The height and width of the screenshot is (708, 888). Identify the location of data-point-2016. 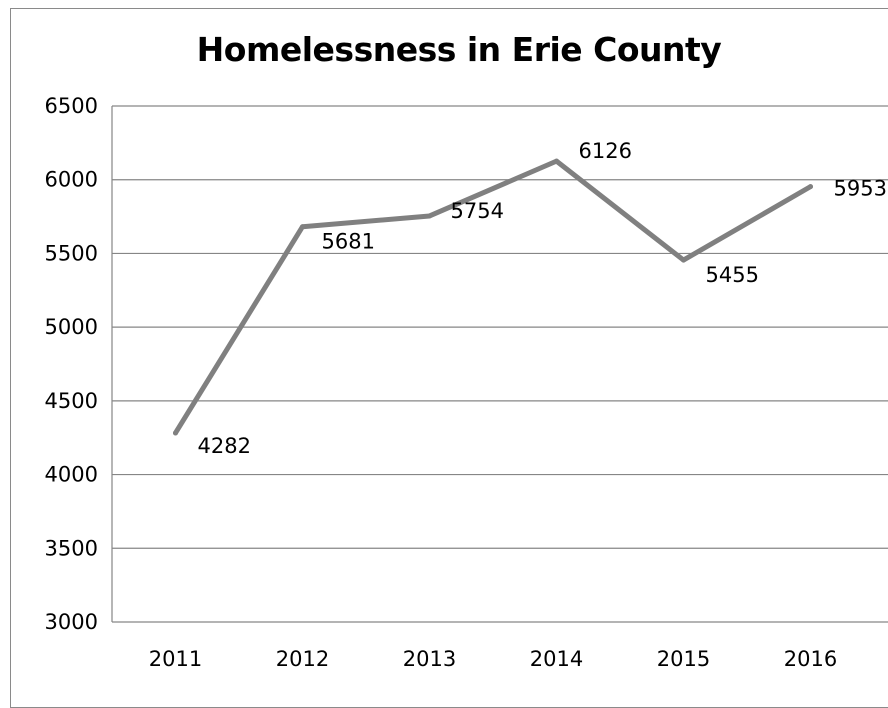
(810, 187).